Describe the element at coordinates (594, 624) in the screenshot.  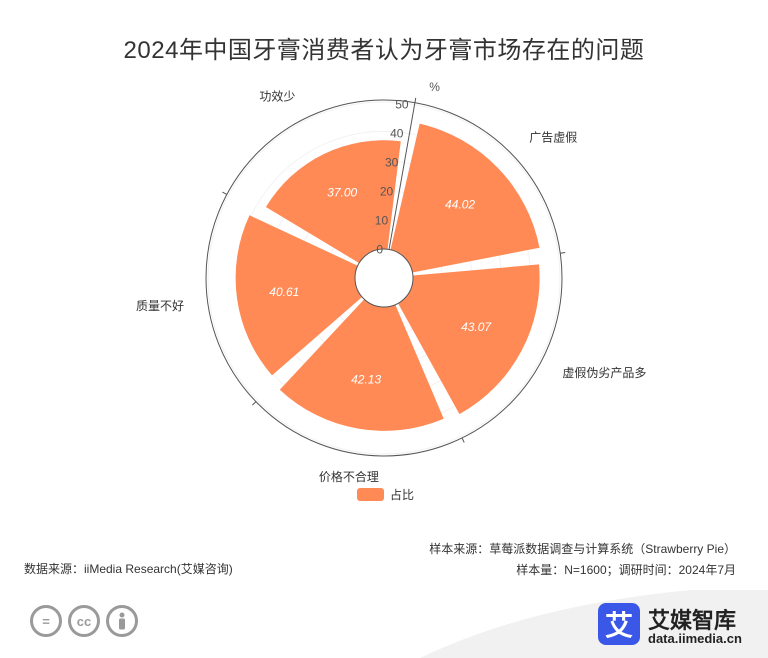
I see `footer-background` at that location.